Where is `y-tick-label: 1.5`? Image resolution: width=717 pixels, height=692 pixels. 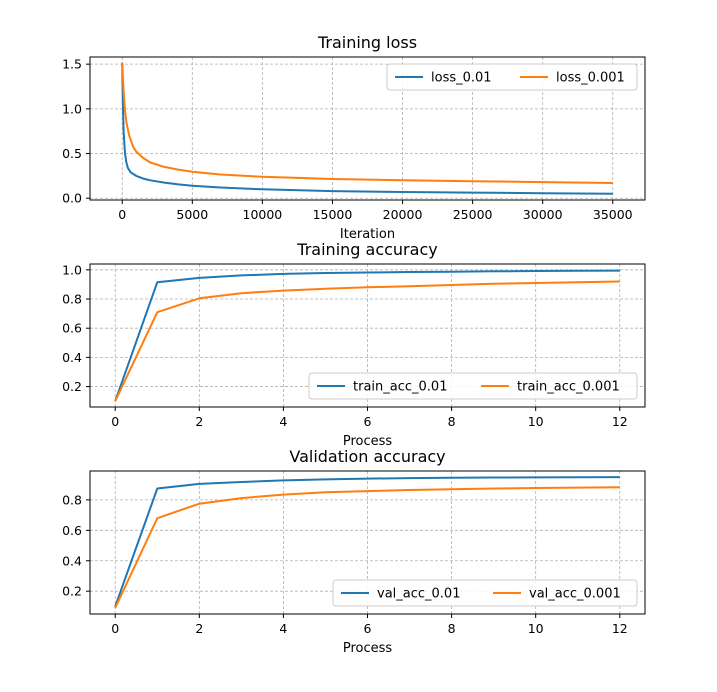 y-tick-label: 1.5 is located at coordinates (72, 64).